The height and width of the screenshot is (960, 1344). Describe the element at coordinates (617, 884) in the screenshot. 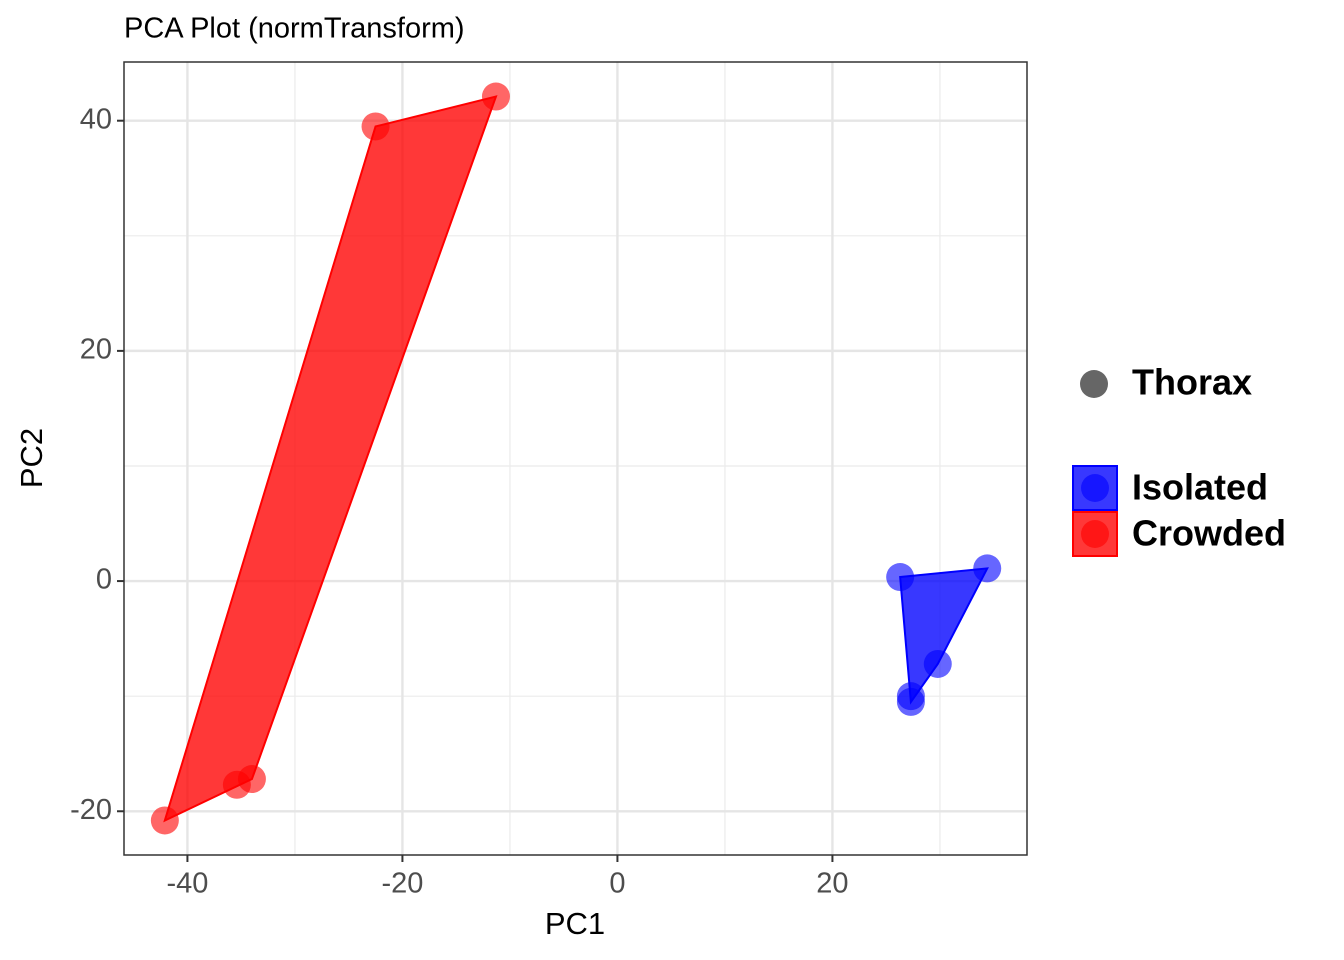

I see `x-tick-label: 0` at that location.